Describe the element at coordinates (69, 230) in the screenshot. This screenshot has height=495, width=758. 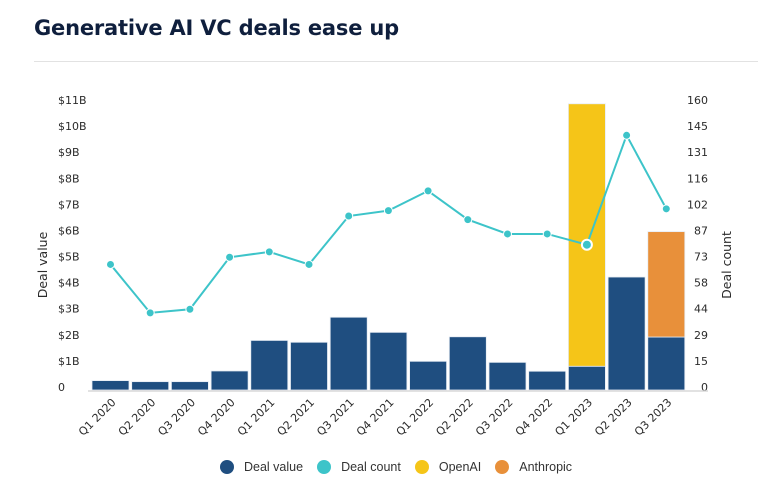
I see `left-tick-label: $6B` at that location.